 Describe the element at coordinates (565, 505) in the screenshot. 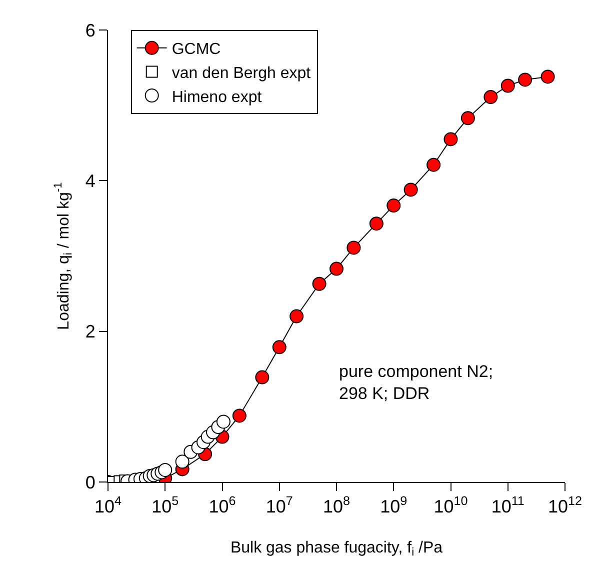

I see `x-tick-label: 10$^{12}$` at that location.